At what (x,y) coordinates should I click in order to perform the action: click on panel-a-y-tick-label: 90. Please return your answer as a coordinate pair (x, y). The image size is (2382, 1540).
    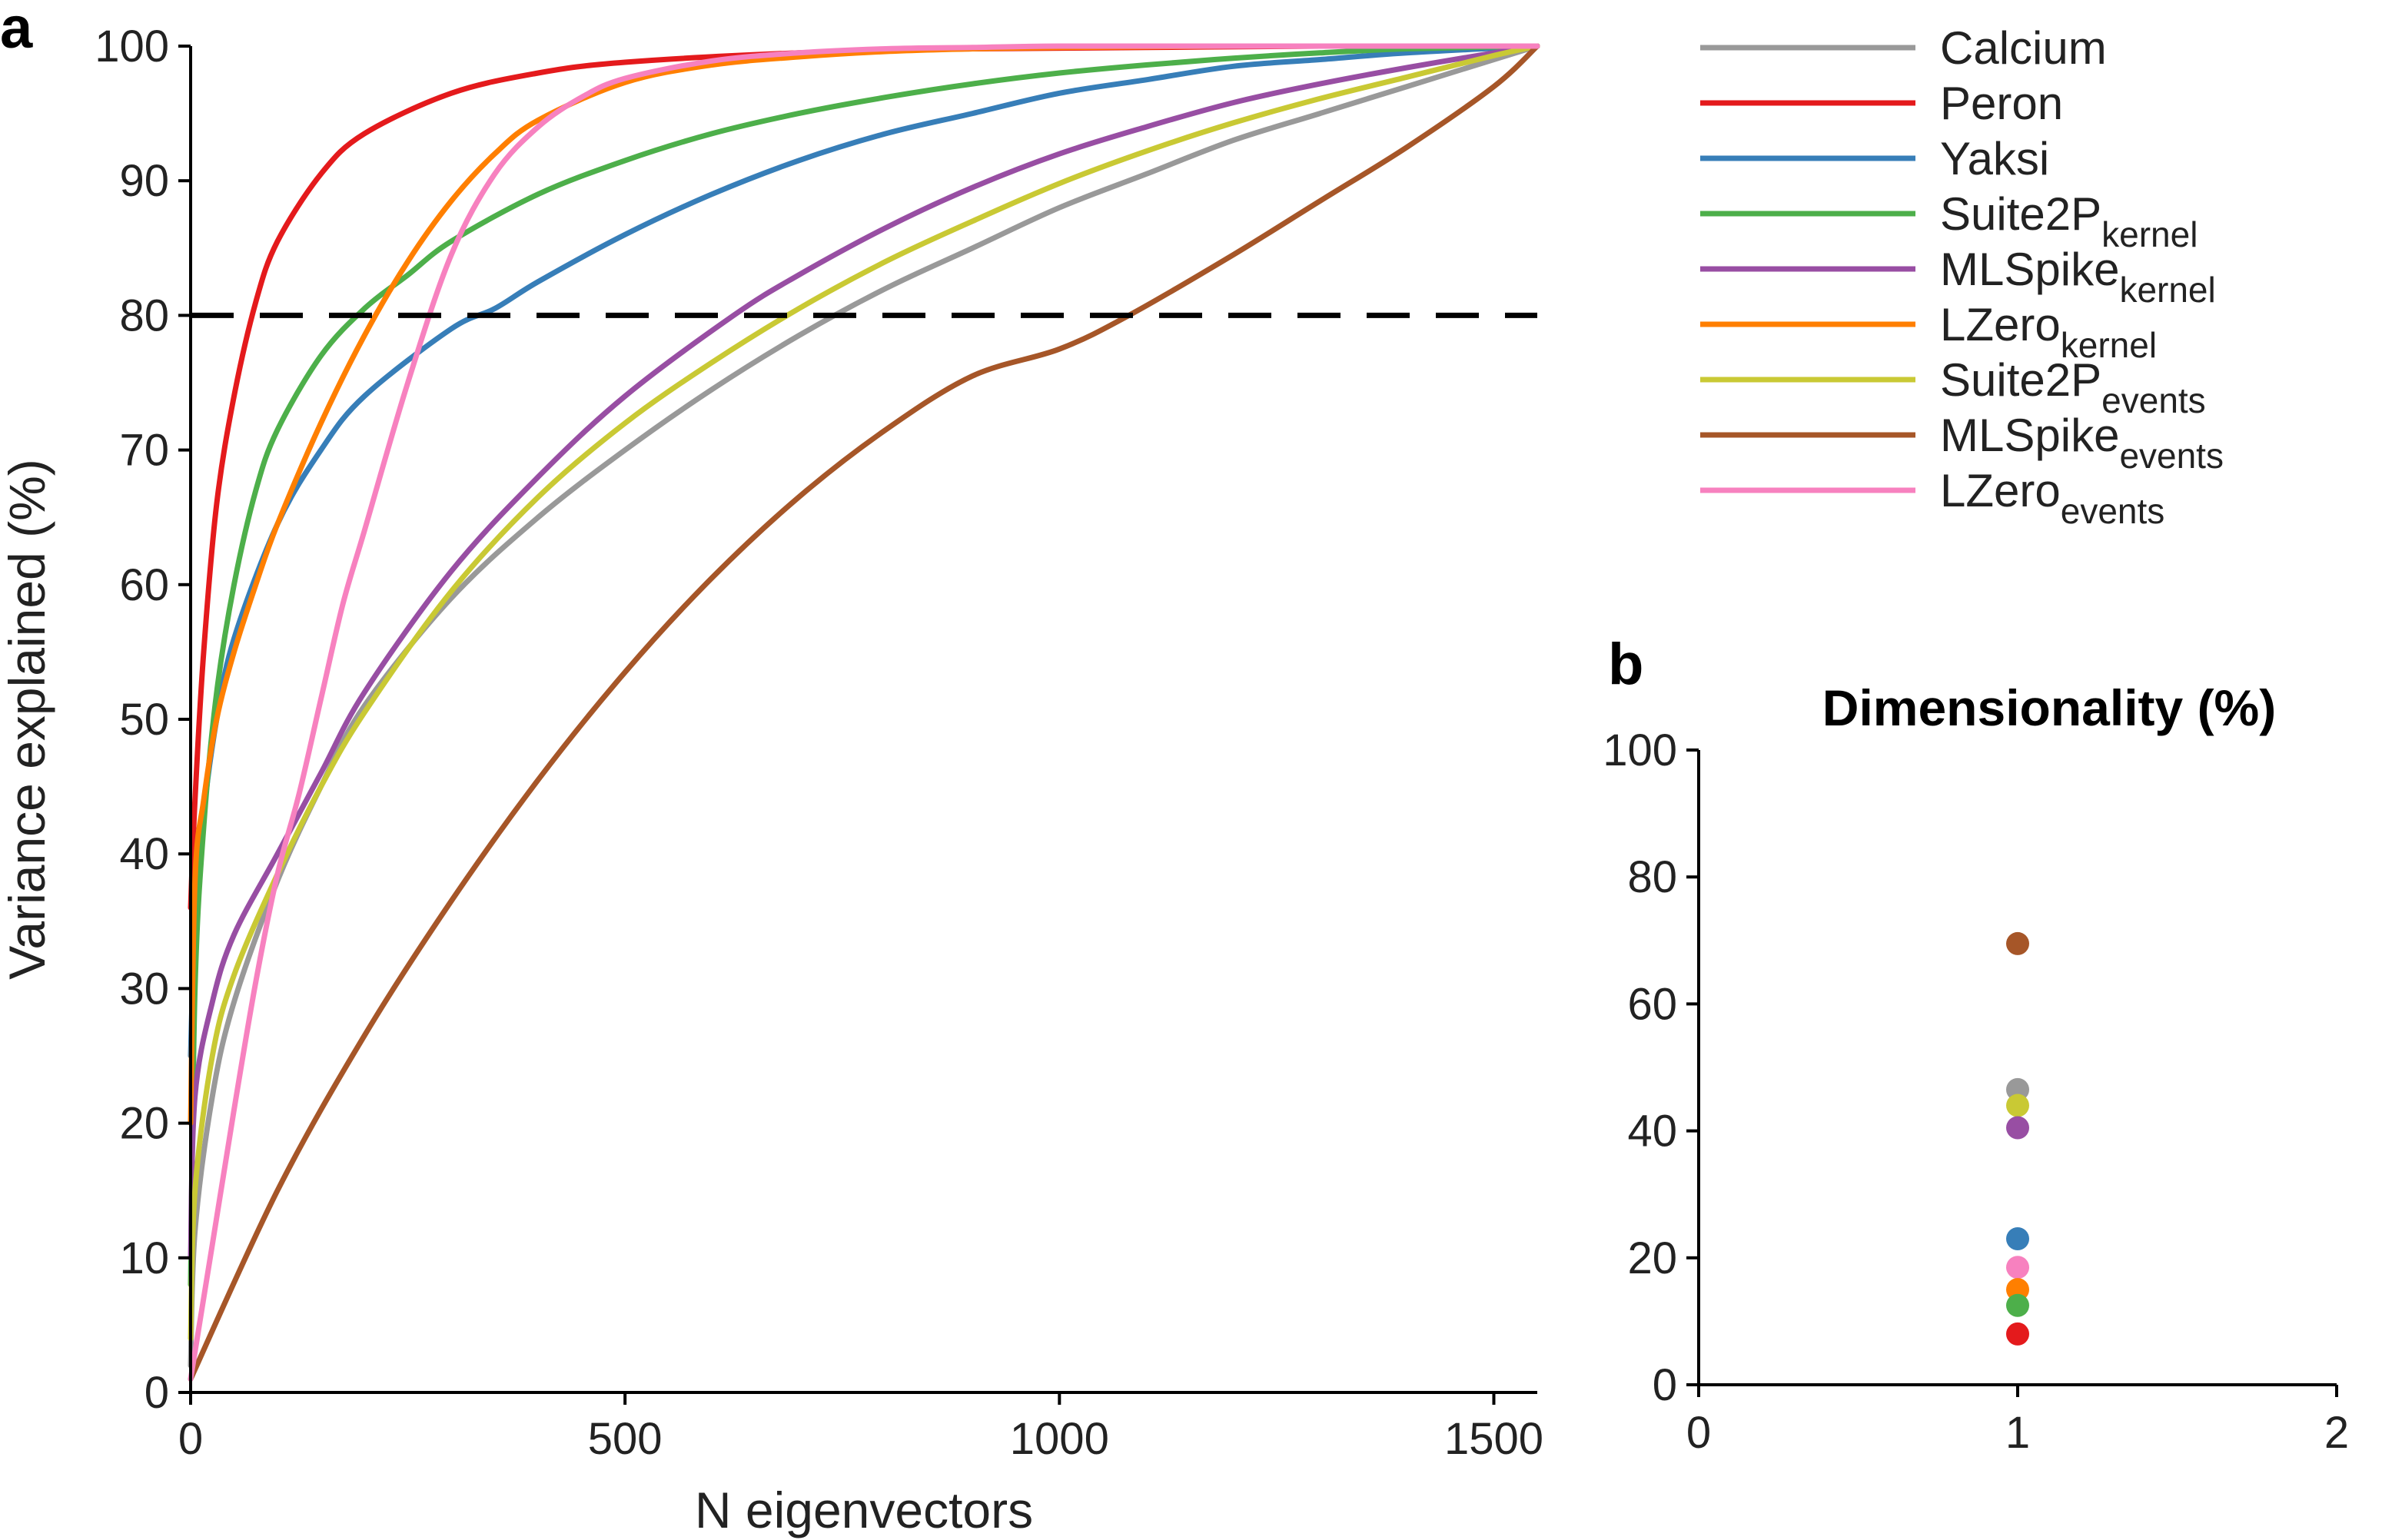
    Looking at the image, I should click on (144, 181).